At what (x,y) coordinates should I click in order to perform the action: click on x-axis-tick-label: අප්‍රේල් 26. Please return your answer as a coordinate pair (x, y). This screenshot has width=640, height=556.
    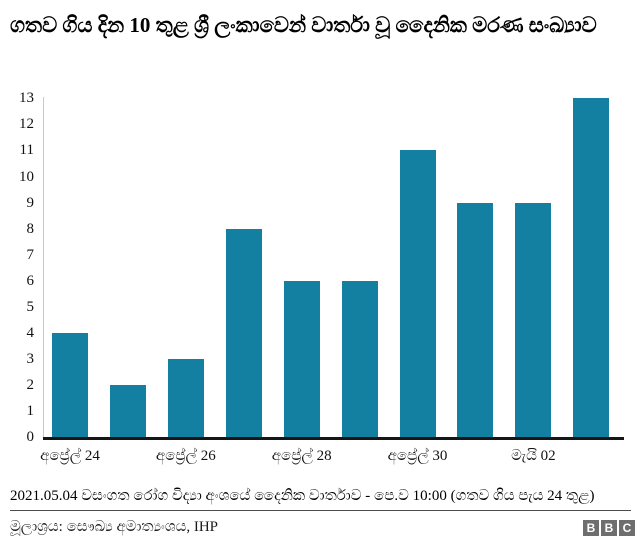
    Looking at the image, I should click on (185, 456).